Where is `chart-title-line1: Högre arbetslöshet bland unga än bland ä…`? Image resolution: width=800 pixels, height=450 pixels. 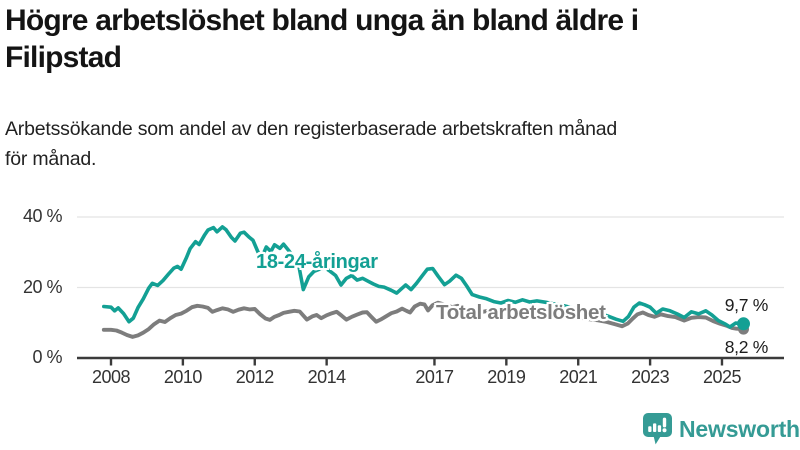
chart-title-line1: Högre arbetslöshet bland unga än bland ä… is located at coordinates (322, 20).